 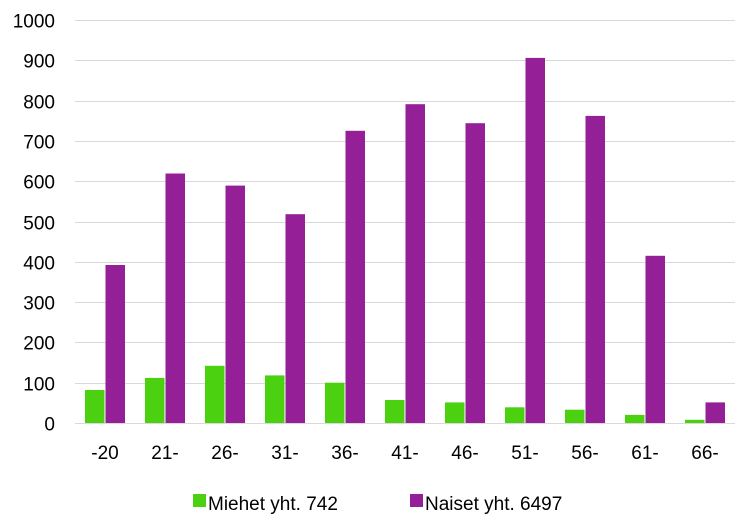 I want to click on x-tick-label: 56-, so click(x=584, y=453).